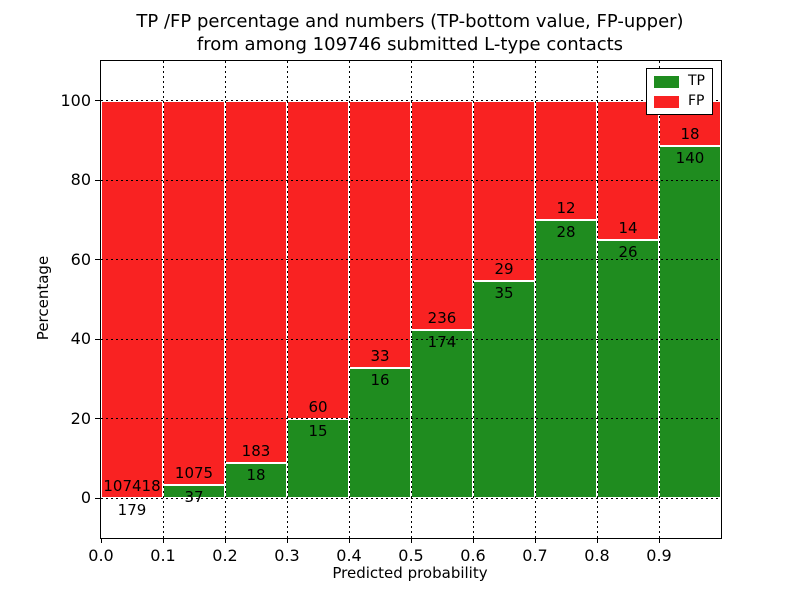  What do you see at coordinates (80, 418) in the screenshot?
I see `y-tick-label: 20` at bounding box center [80, 418].